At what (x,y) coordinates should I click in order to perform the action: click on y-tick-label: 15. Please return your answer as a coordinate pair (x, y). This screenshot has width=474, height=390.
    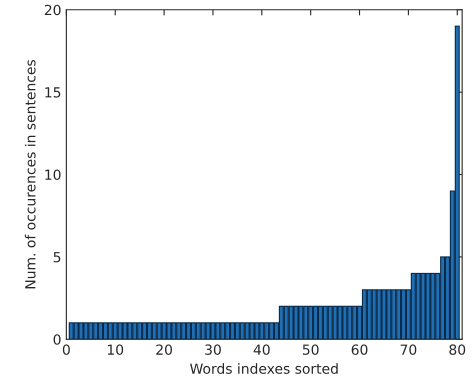
    Looking at the image, I should click on (52, 92).